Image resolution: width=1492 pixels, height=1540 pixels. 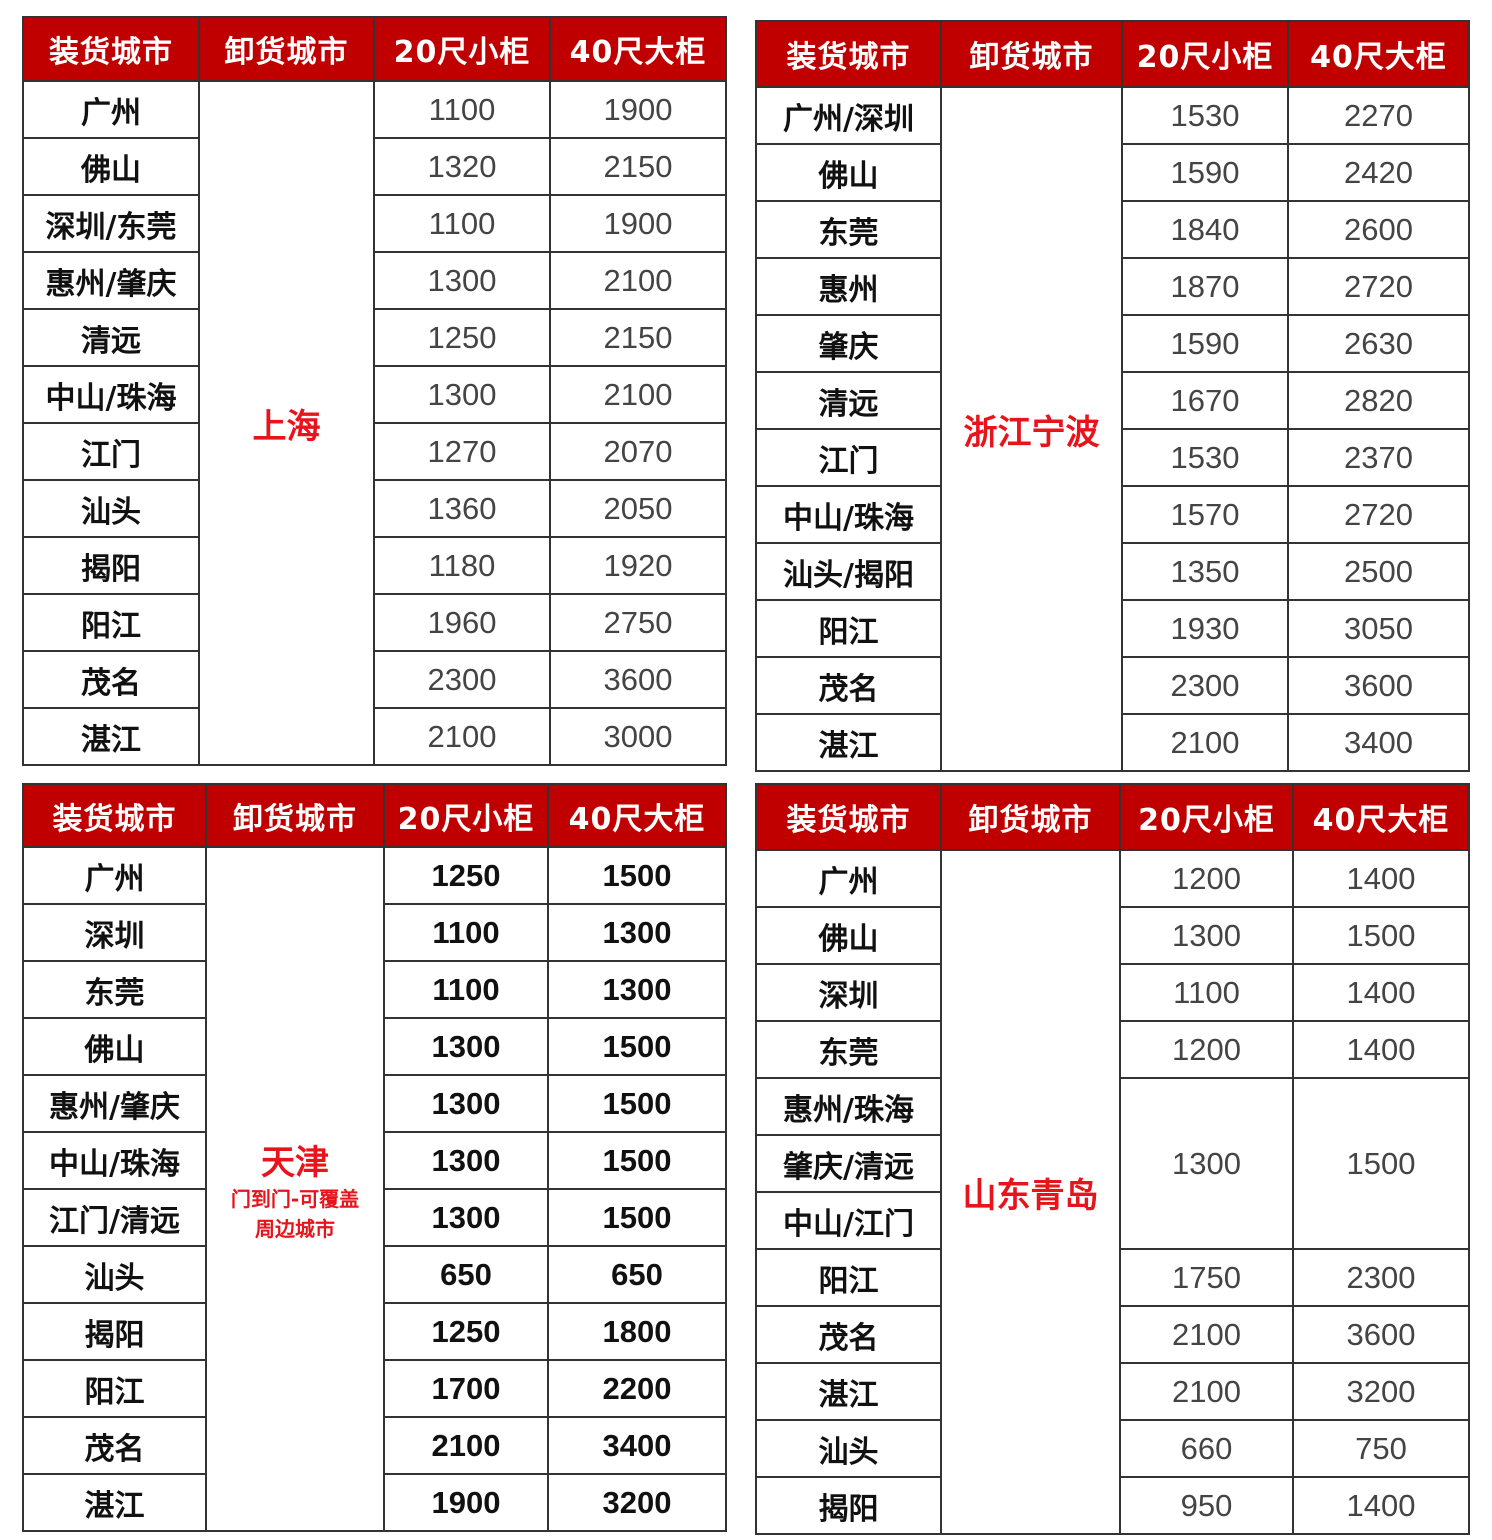 What do you see at coordinates (111, 166) in the screenshot?
I see `origin-city: 佛山` at bounding box center [111, 166].